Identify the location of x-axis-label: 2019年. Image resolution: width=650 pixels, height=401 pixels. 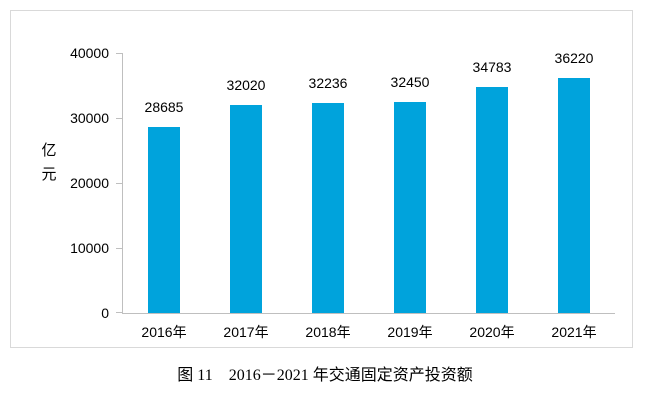
(410, 332).